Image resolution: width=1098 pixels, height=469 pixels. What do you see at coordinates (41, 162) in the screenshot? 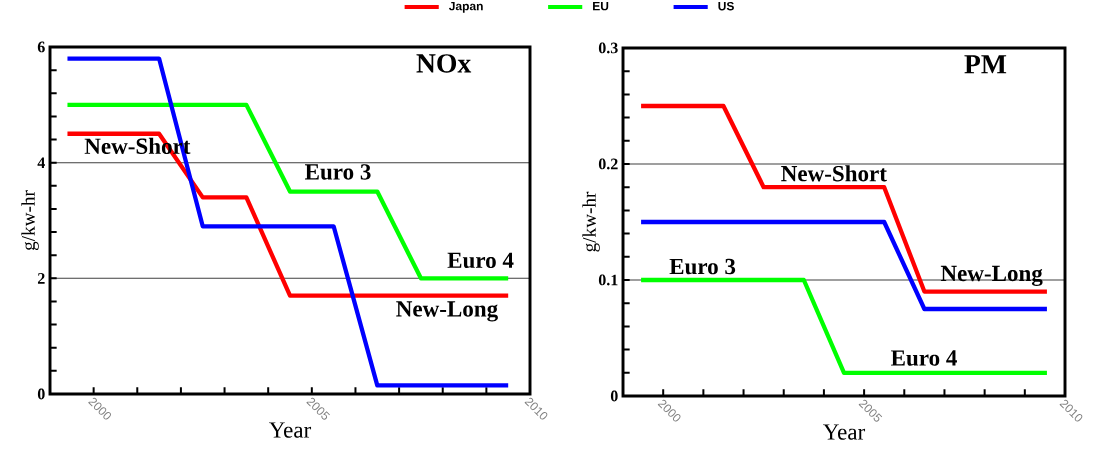
I see `y-tick-label: 4` at bounding box center [41, 162].